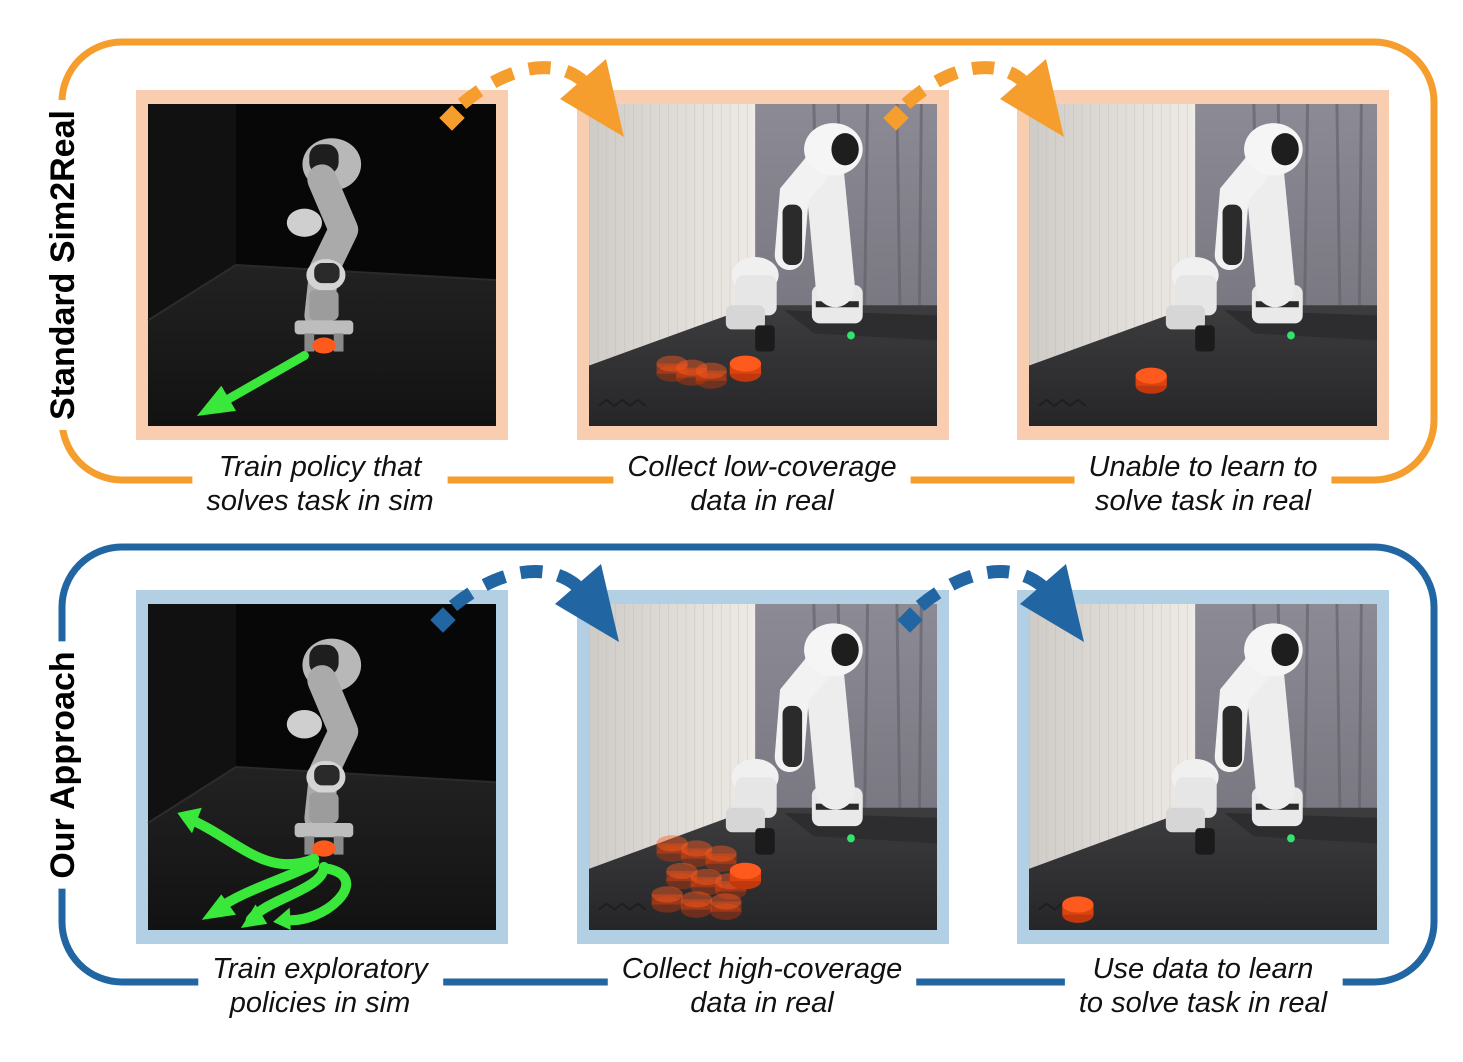 This screenshot has height=1062, width=1463. What do you see at coordinates (1204, 501) in the screenshot?
I see `caption-line: solve task in real` at bounding box center [1204, 501].